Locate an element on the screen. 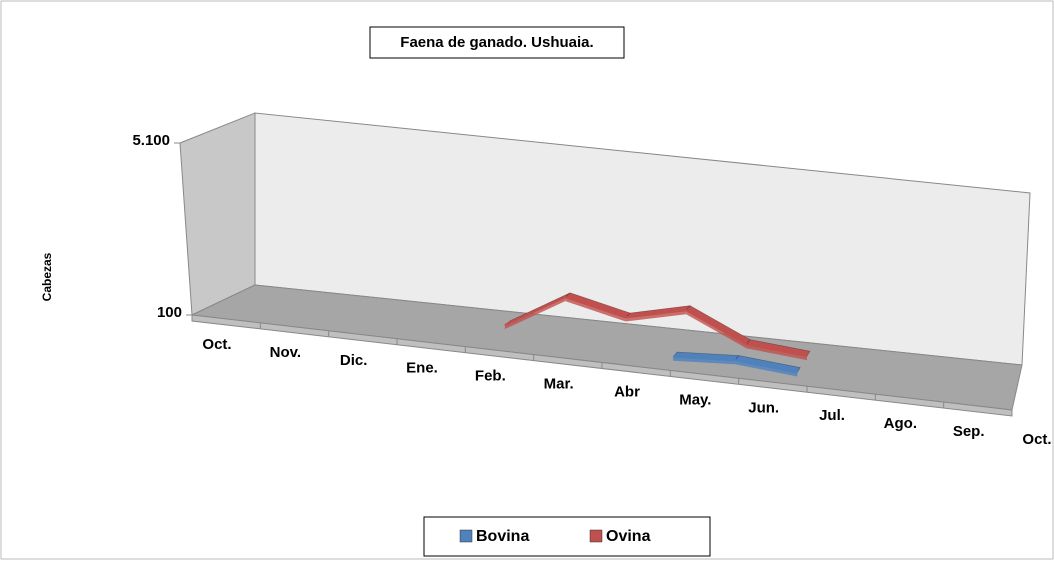 This screenshot has width=1054, height=565. x-tick-label: May. is located at coordinates (695, 399).